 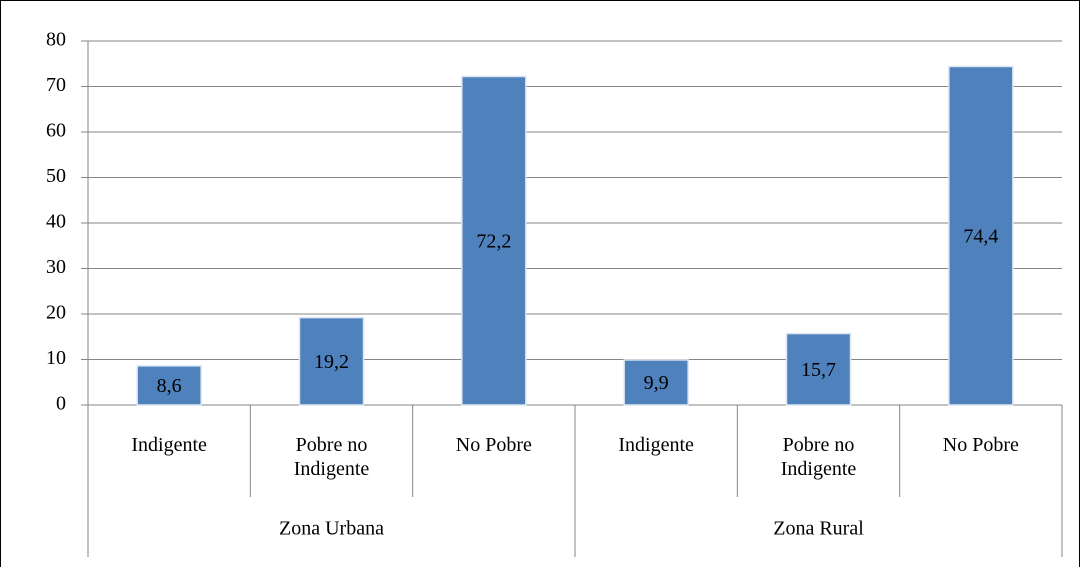 I want to click on value-label: 72,2, so click(x=493, y=241).